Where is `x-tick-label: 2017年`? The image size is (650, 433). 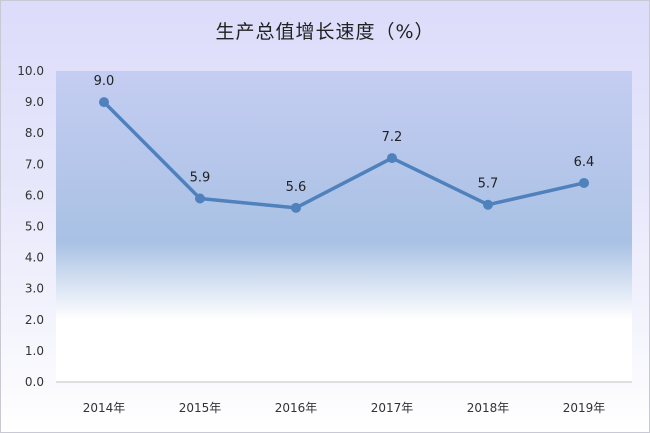 x-tick-label: 2017年 is located at coordinates (392, 408).